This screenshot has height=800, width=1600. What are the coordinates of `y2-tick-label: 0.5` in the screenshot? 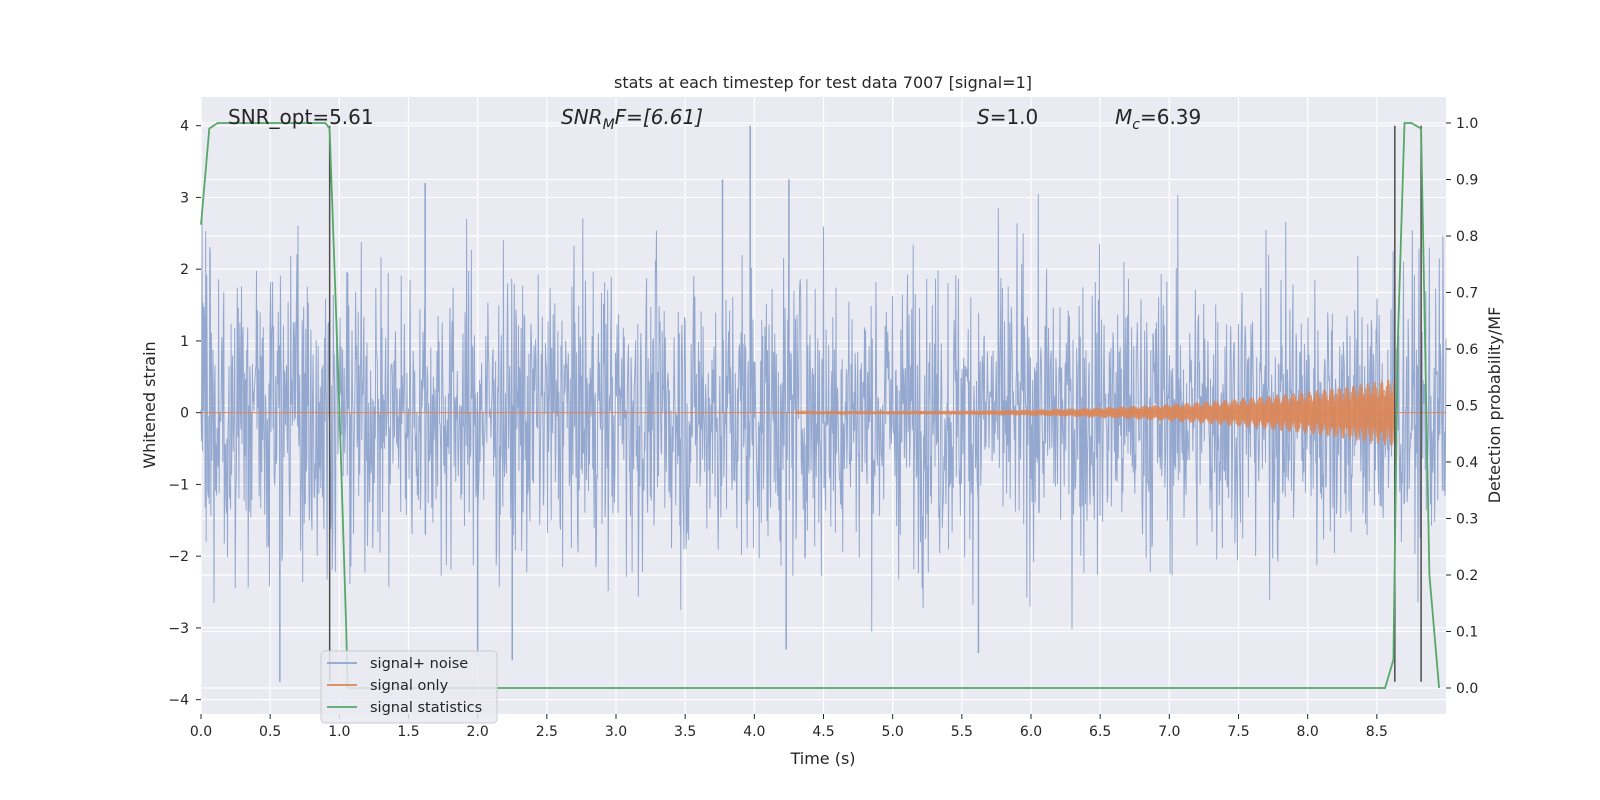 It's located at (1467, 407).